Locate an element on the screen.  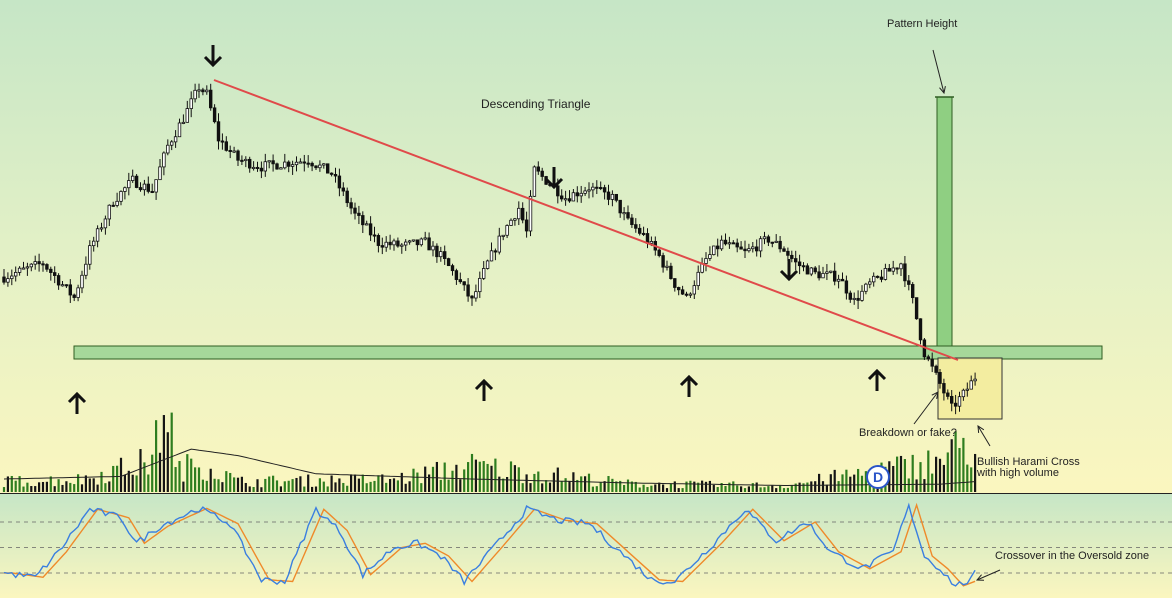
annotation-callouts is located at coordinates (957, 315).